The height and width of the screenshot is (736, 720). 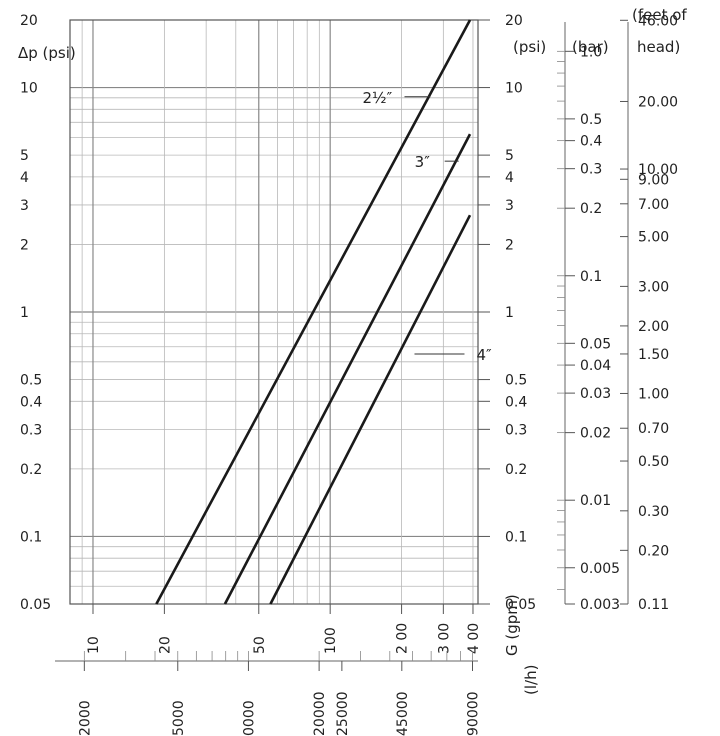 I want to click on y-tick-label-left: 0.4, so click(x=31, y=402).